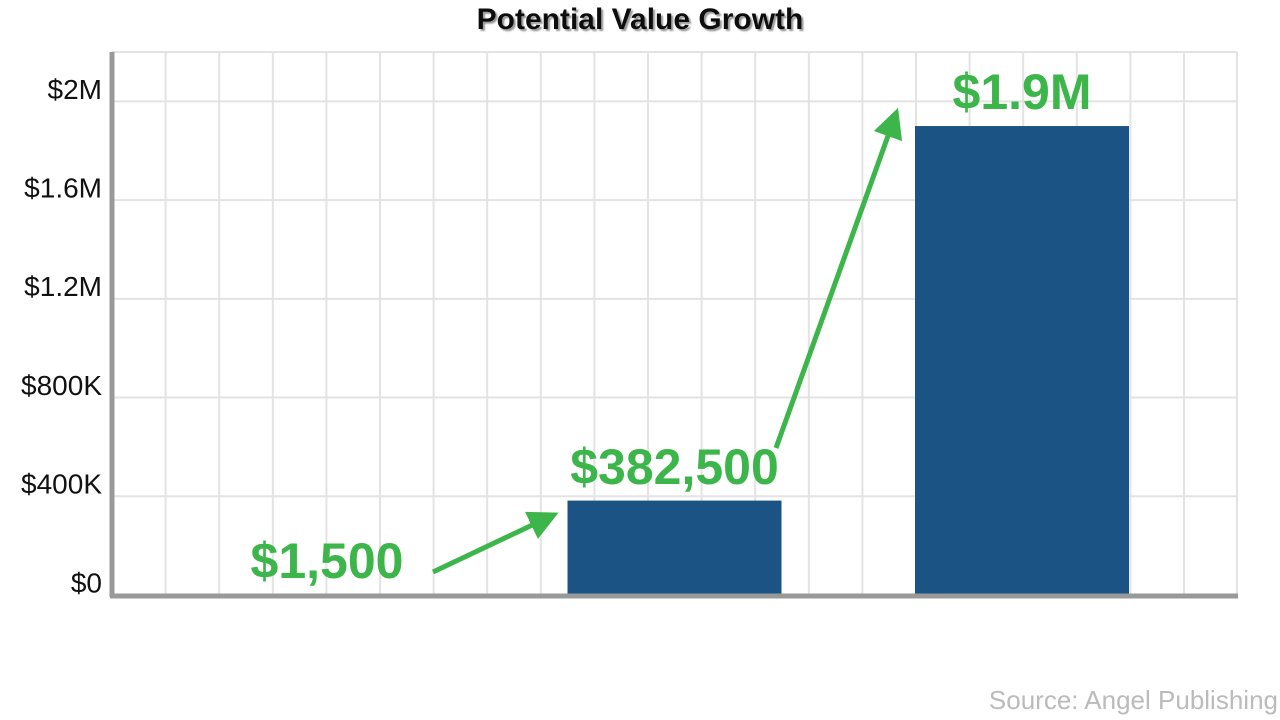 The height and width of the screenshot is (720, 1280). I want to click on value-label: $1,500, so click(327, 561).